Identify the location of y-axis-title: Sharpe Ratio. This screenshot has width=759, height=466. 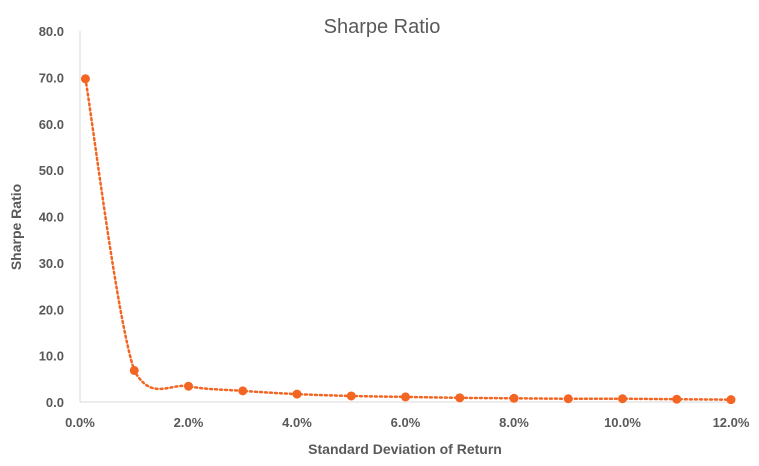
(16, 227).